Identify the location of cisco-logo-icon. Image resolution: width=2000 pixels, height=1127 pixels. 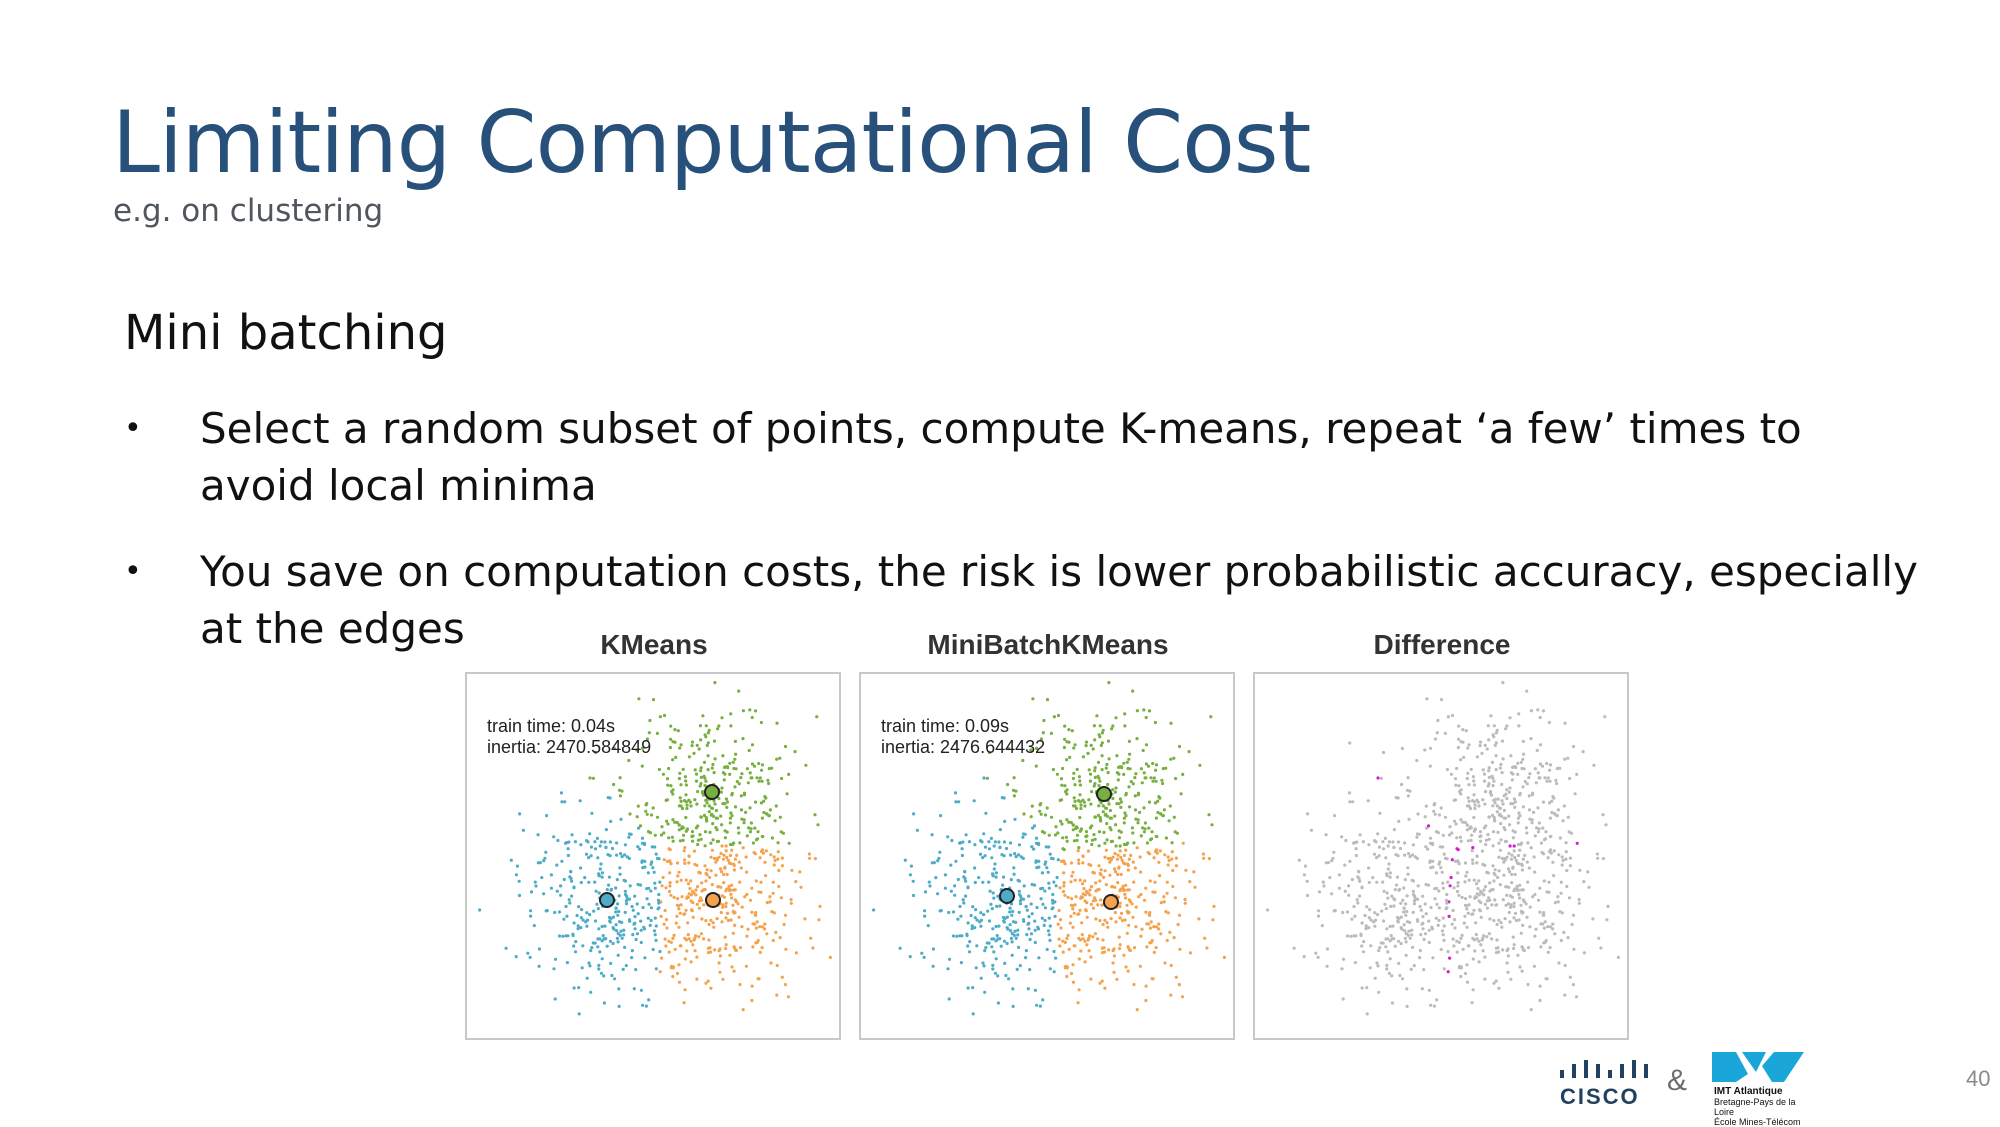
(1604, 1069).